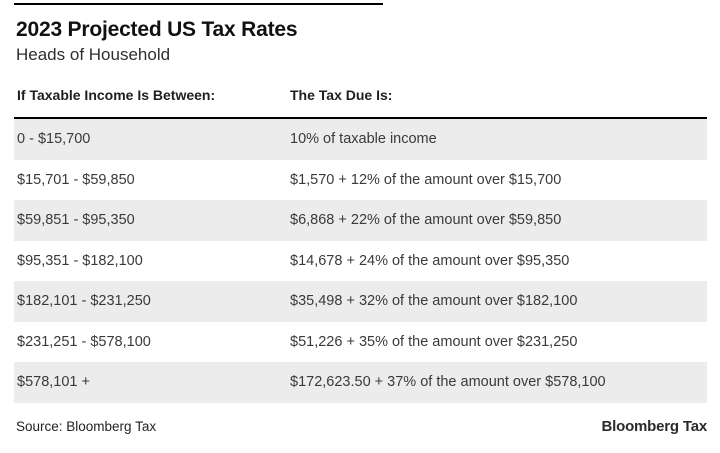 This screenshot has height=453, width=720. What do you see at coordinates (430, 260) in the screenshot?
I see `tax-due-cell: $14,678 + 24% of the amount over $95,350` at bounding box center [430, 260].